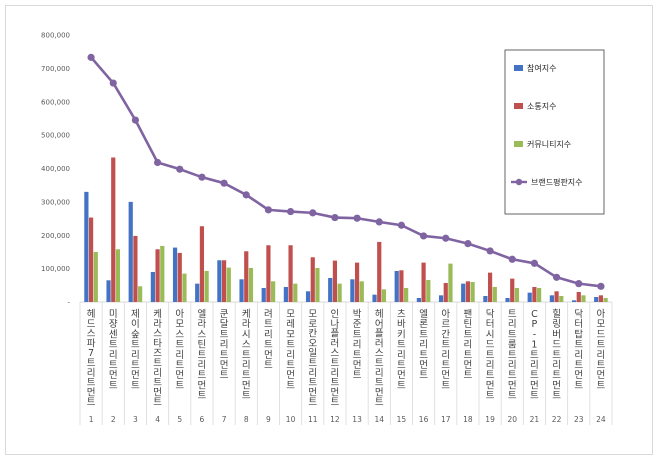 The height and width of the screenshot is (461, 660). I want to click on x-axis-rank-labels: 1 2 3 4 5 6 7 8 9 10 11 12 13 14 15 16 17 18 19 20 21 22 23 24, so click(347, 419).